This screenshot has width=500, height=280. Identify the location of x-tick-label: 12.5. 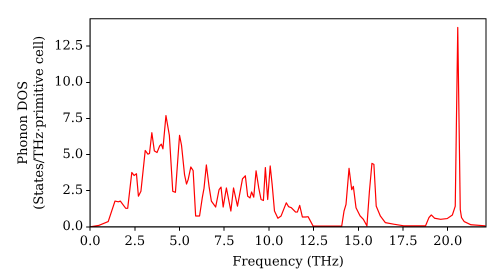
(313, 241).